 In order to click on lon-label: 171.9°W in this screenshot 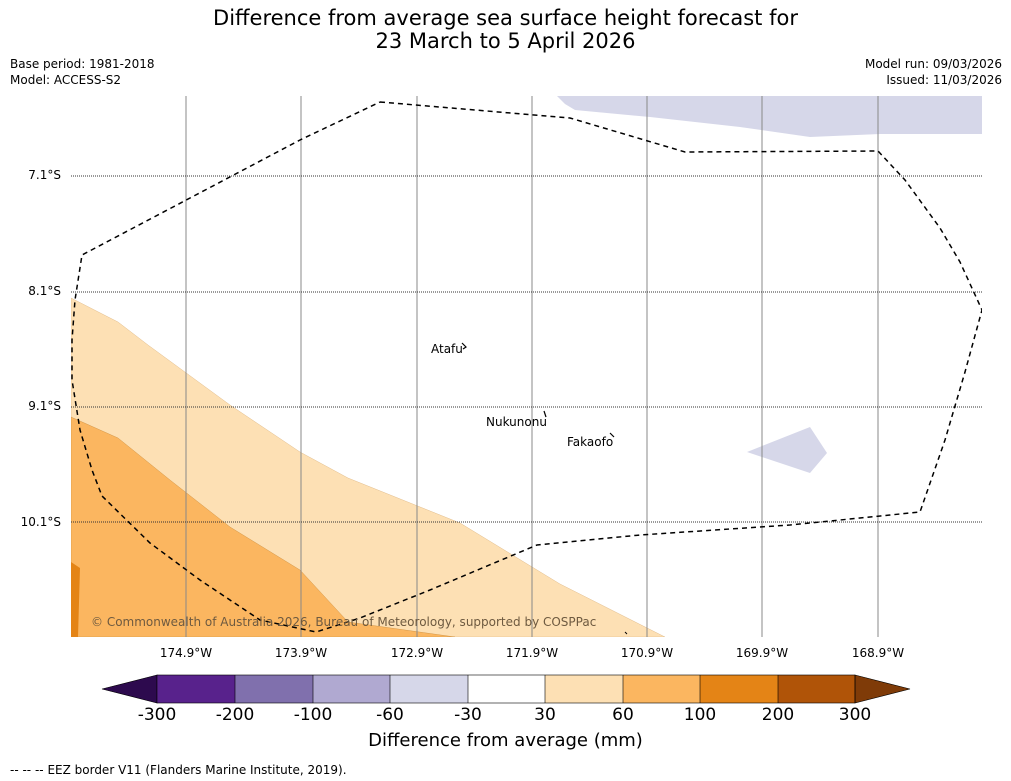, I will do `click(532, 653)`.